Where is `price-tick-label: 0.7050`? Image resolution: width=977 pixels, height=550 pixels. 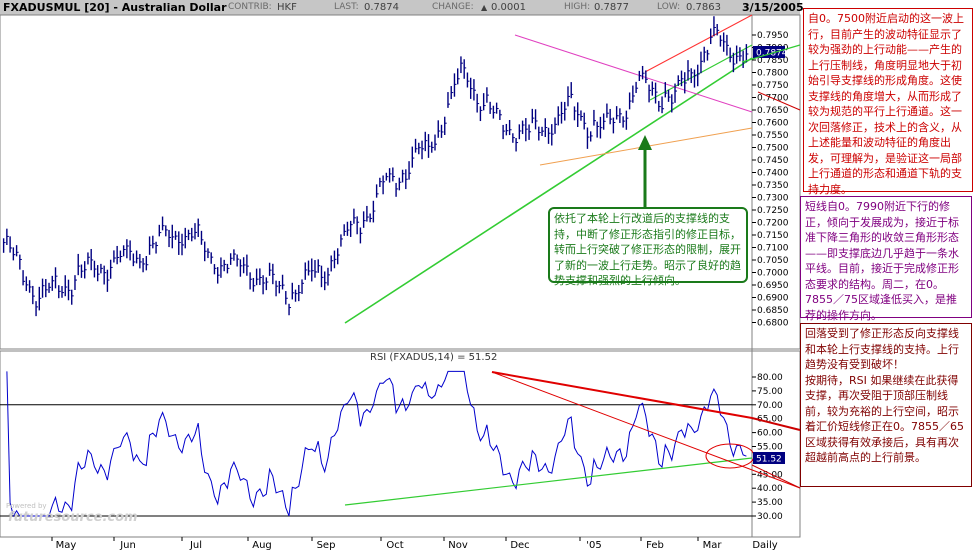
price-tick-label: 0.7050 is located at coordinates (773, 261).